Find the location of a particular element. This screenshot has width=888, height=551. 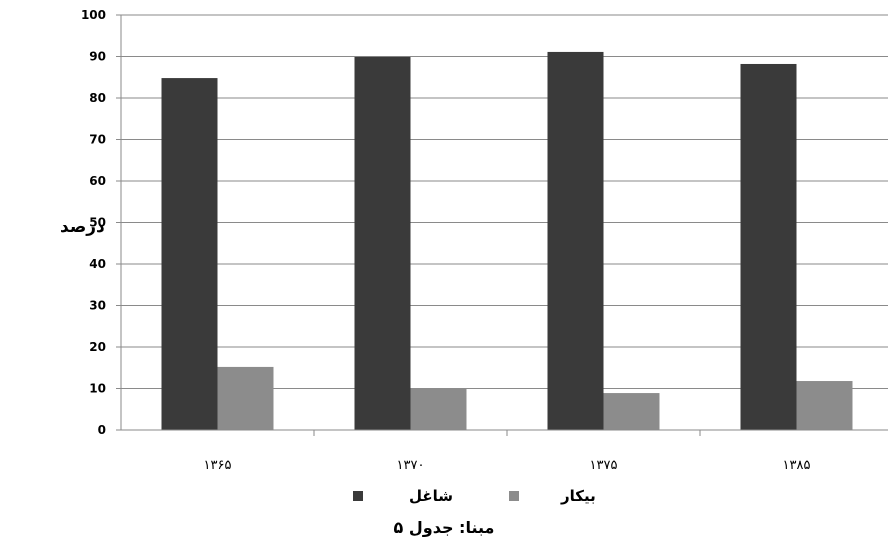

y-axis-ticks: 0 10 20 30 40 50 60 70 80 90 100 is located at coordinates (101, 222).